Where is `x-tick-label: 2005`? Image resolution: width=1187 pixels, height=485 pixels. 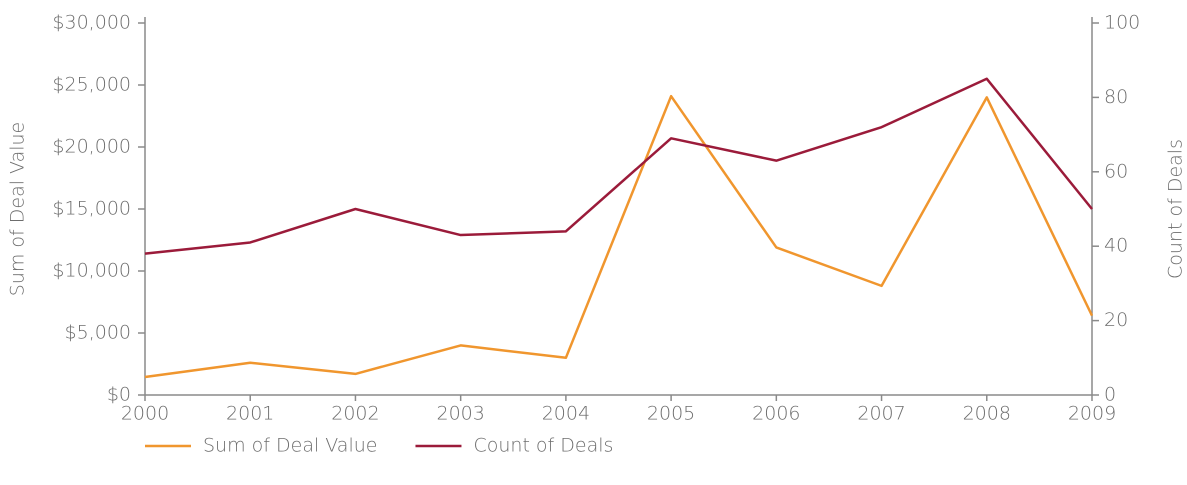 x-tick-label: 2005 is located at coordinates (671, 414).